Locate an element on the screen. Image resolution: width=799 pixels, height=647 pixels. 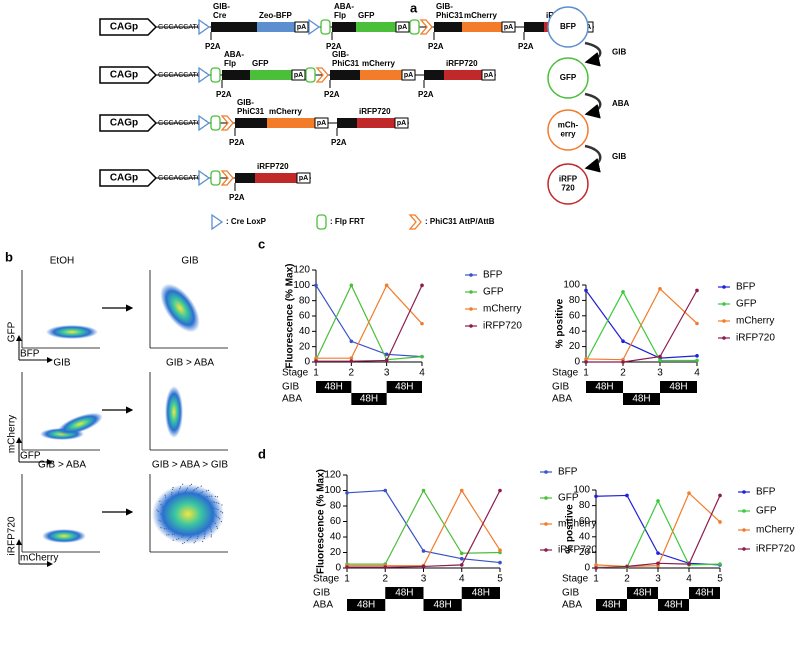
legend-label: iRFP720 is located at coordinates (502, 326).